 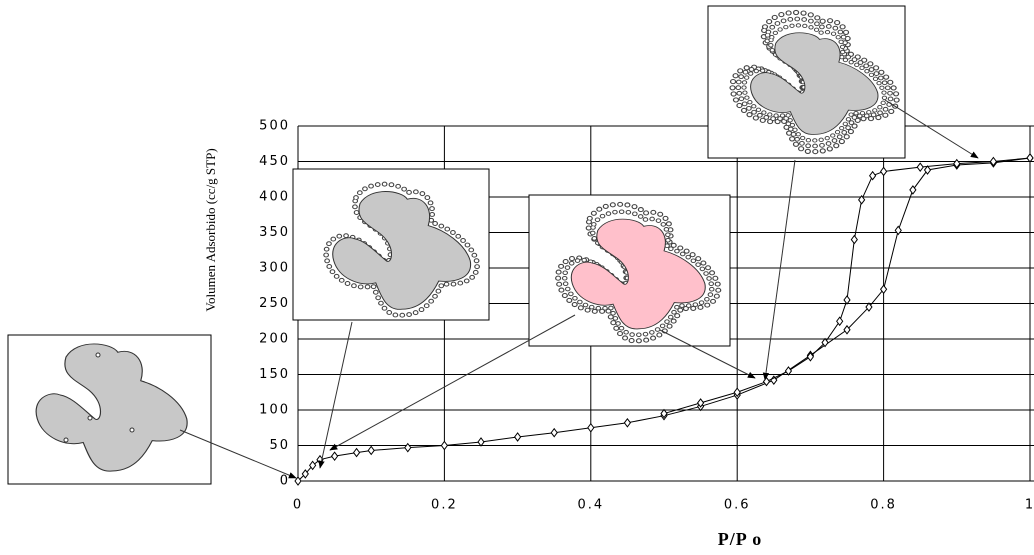 I want to click on x-tick-label: 0.8, so click(x=883, y=505).